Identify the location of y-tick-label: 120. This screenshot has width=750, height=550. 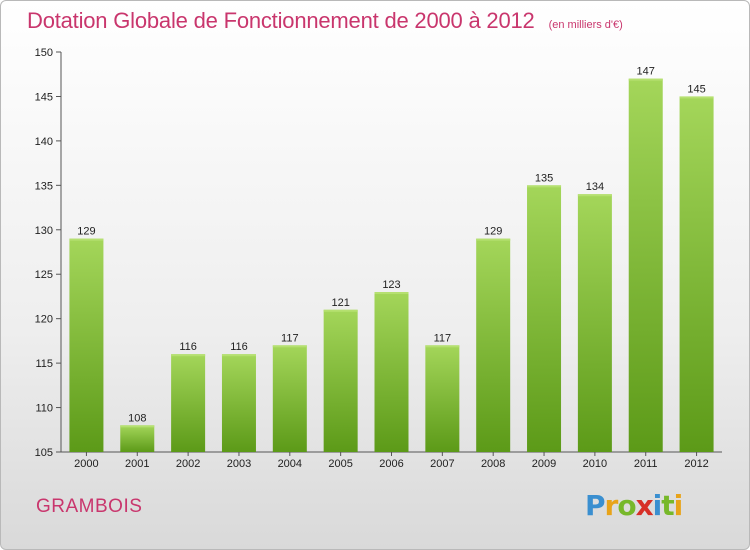
(44, 320).